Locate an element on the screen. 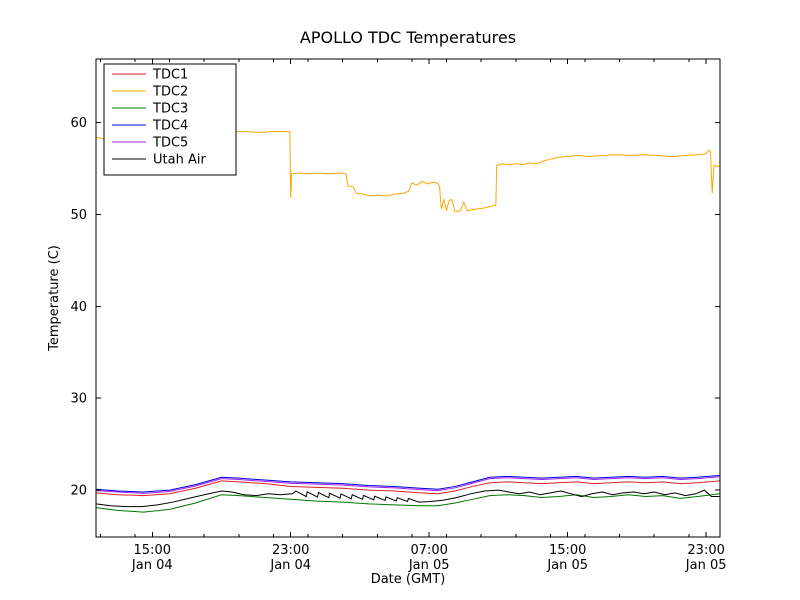 The height and width of the screenshot is (600, 800). chart-title: APOLLO TDC Temperatures is located at coordinates (408, 37).